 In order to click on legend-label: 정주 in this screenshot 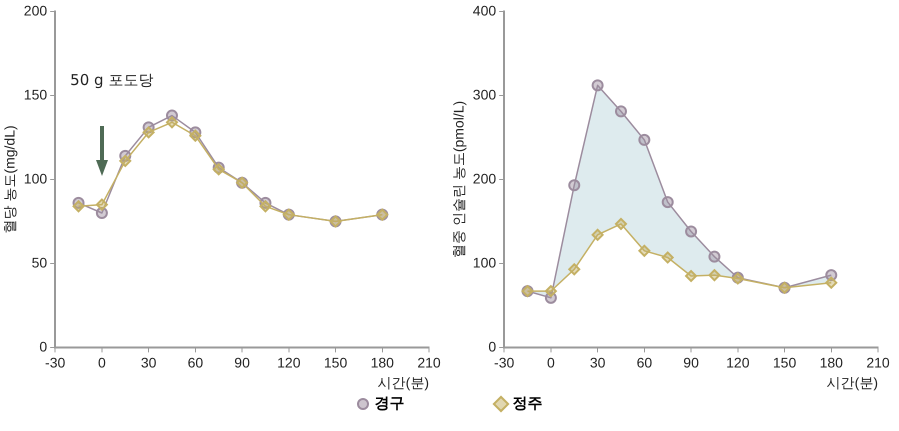, I will do `click(527, 403)`.